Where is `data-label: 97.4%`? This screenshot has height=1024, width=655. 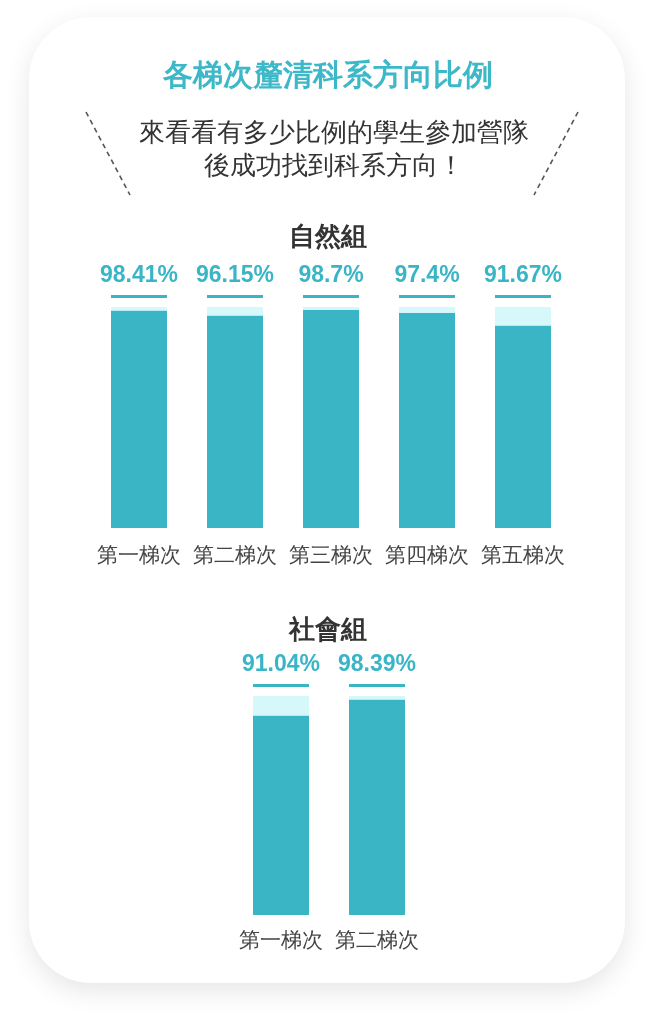 data-label: 97.4% is located at coordinates (427, 274).